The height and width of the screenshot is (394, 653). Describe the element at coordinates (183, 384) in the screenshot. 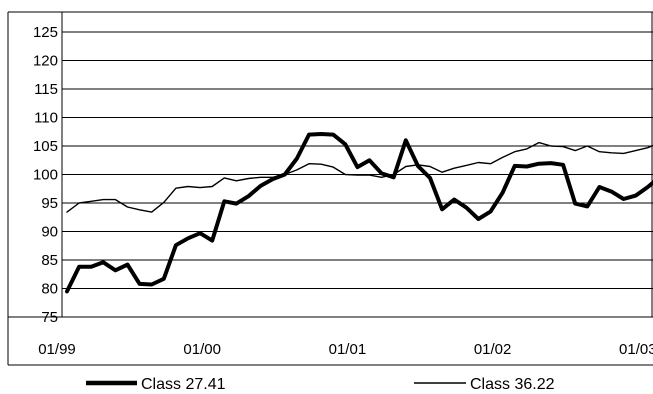

I see `legend-label-series-1: Class 27.41` at that location.